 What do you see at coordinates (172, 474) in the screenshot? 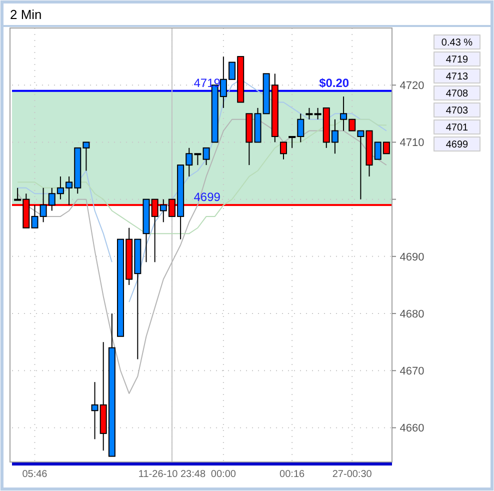
I see `x-tick-label: 11-26-10 23:48` at bounding box center [172, 474].